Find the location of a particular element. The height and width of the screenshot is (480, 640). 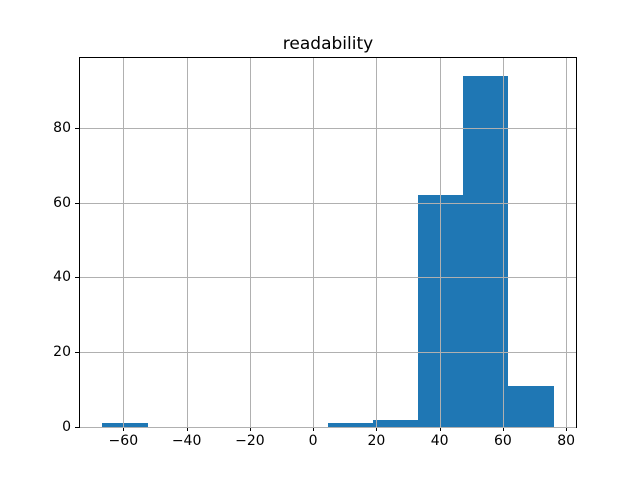

y-tick-label: 60 is located at coordinates (62, 202).